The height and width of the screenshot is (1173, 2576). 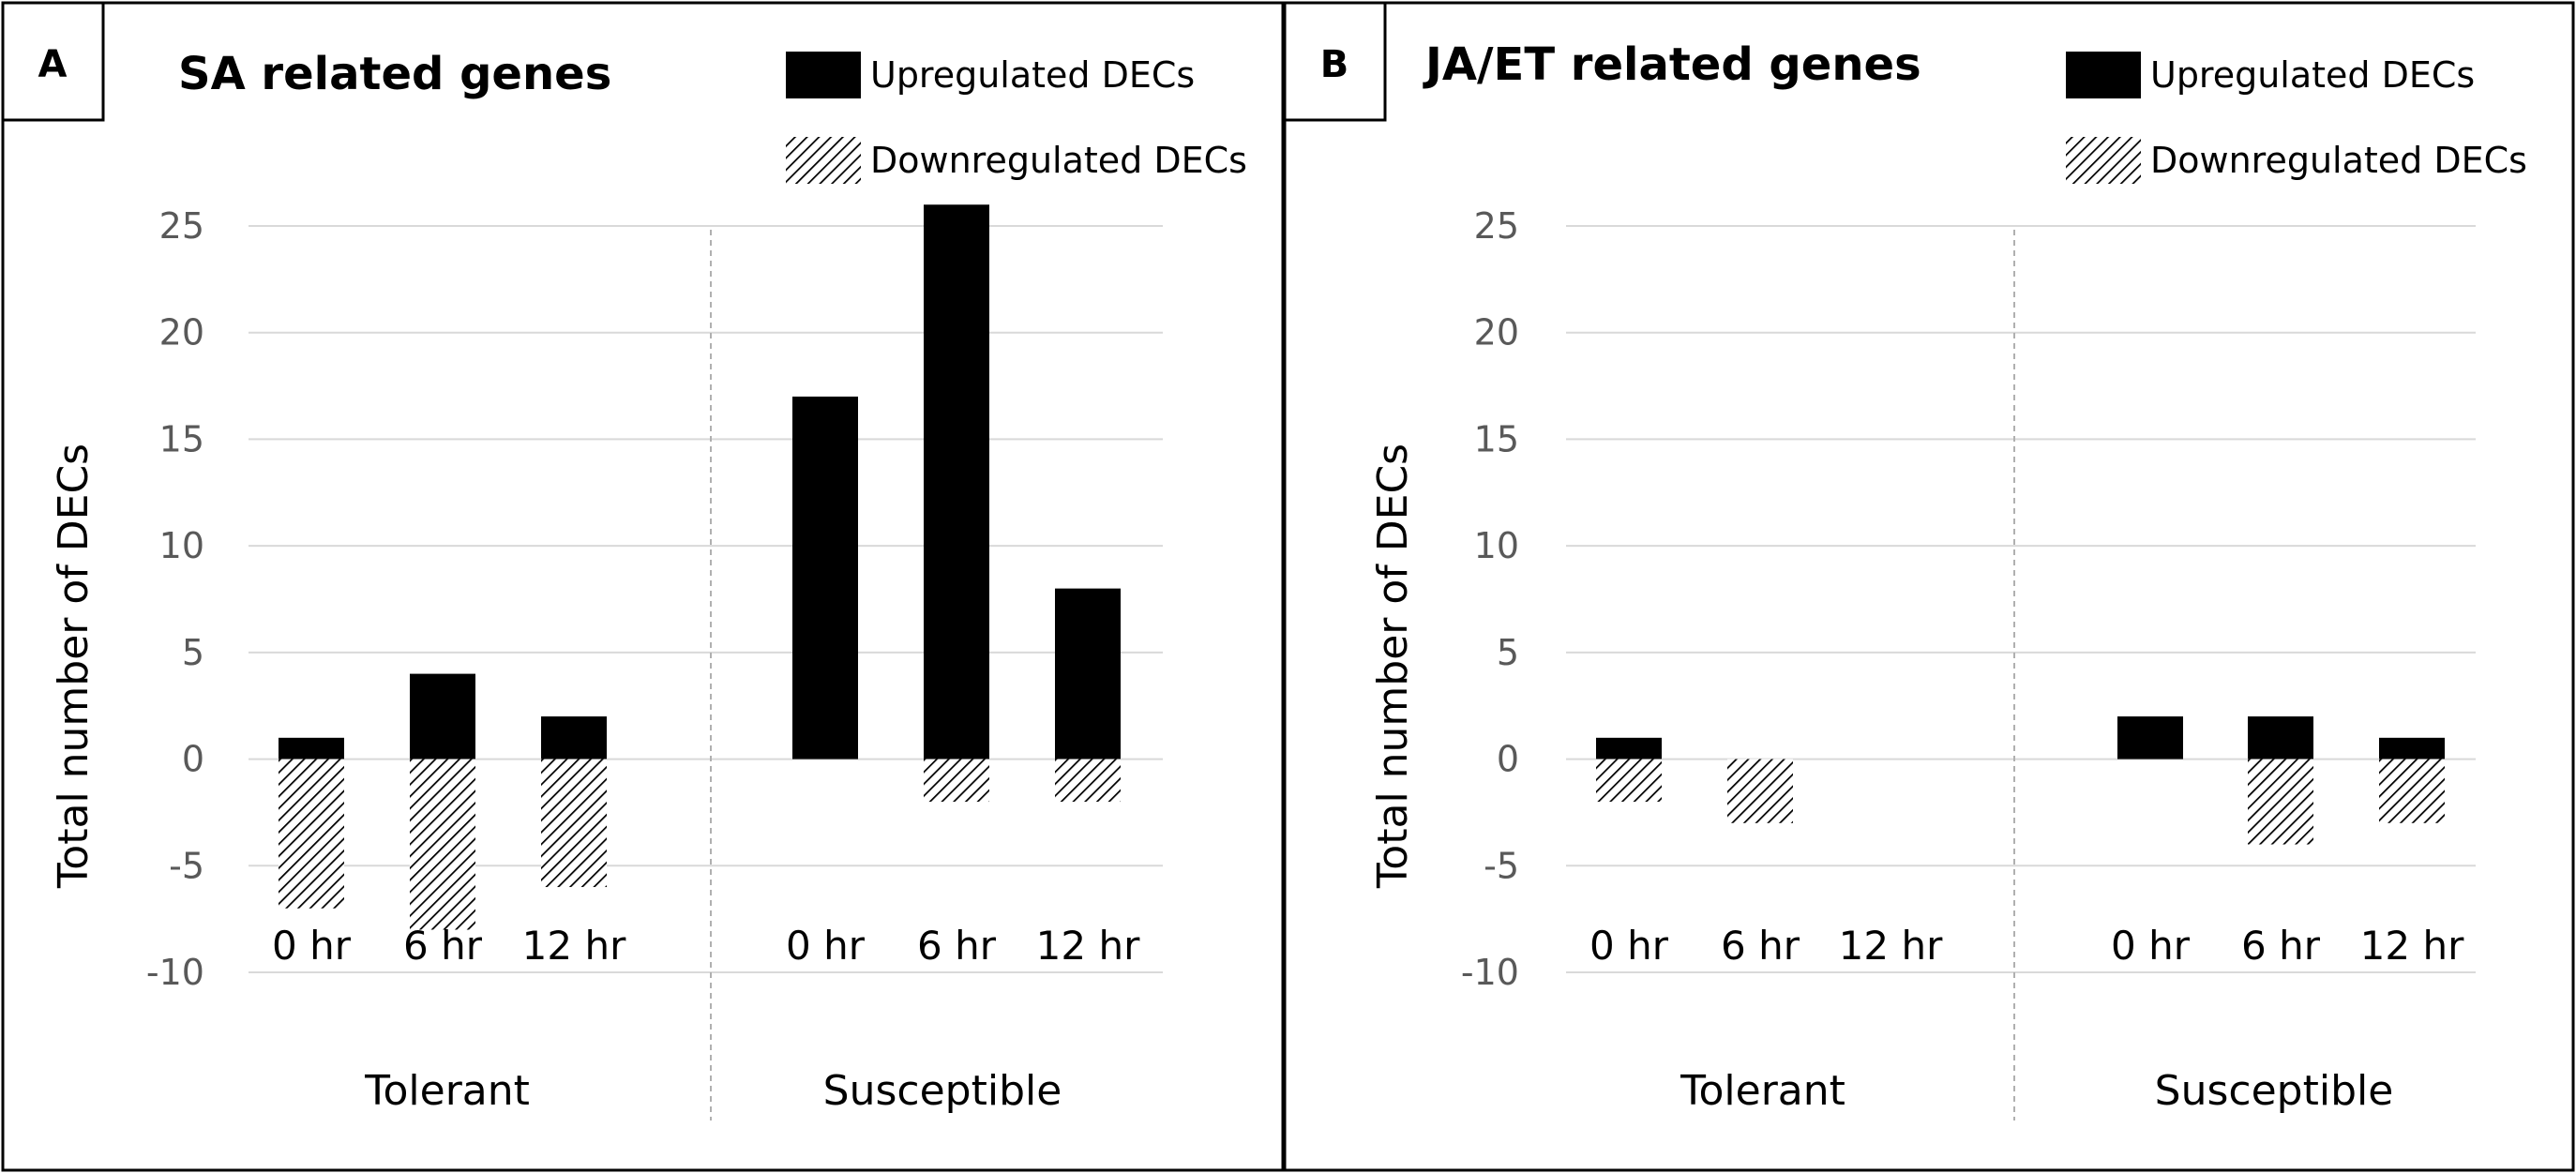 I want to click on chart-title: JA/ET related genes, so click(x=1672, y=65).